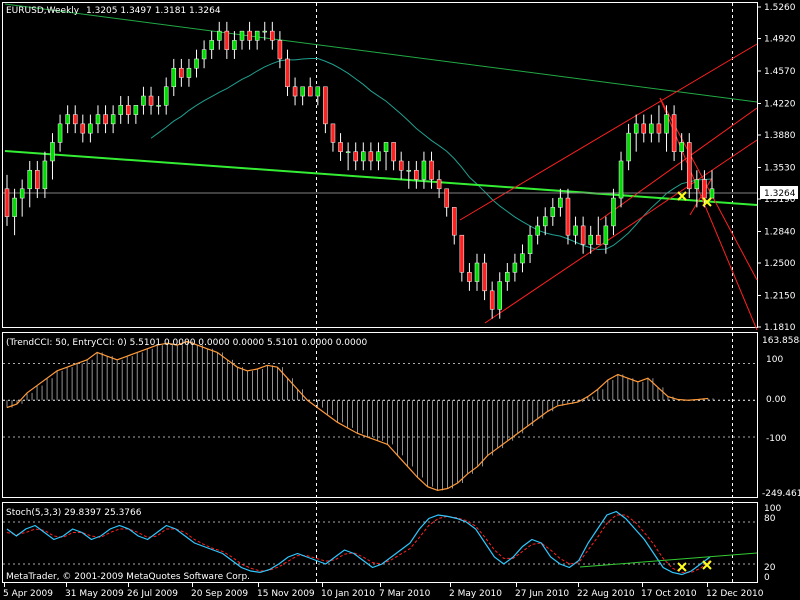 Image resolution: width=800 pixels, height=600 pixels. I want to click on channel-upper-line, so click(608, 132).